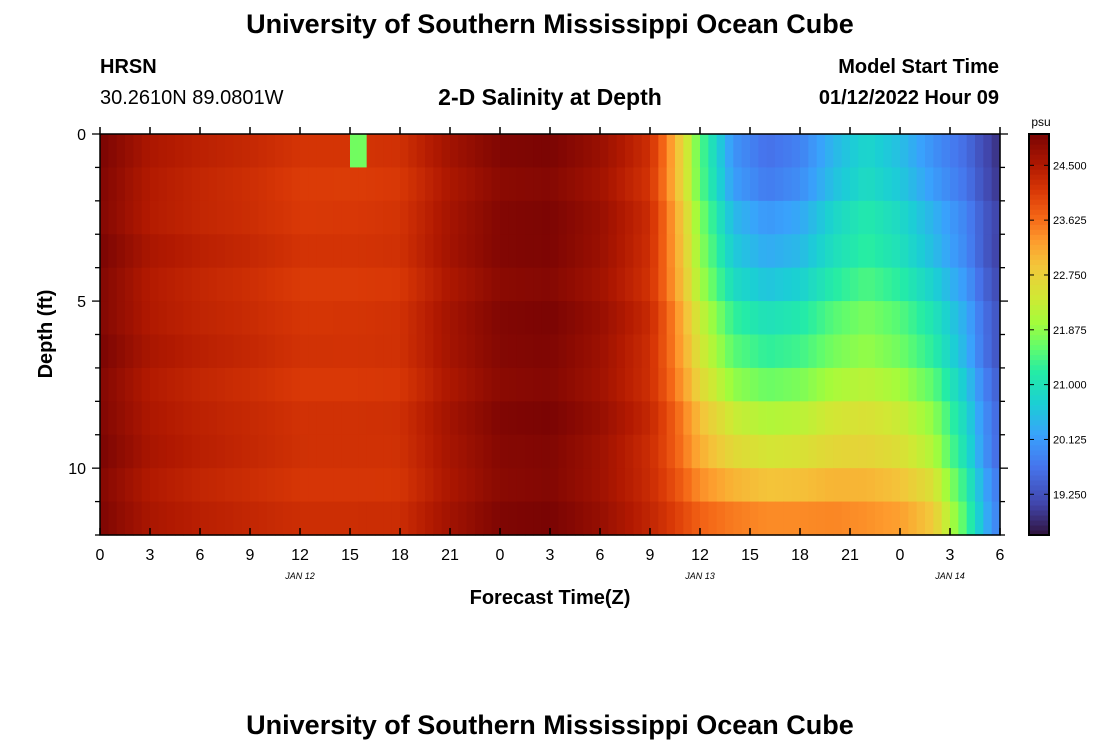  I want to click on x-tick-label: 6, so click(1000, 555).